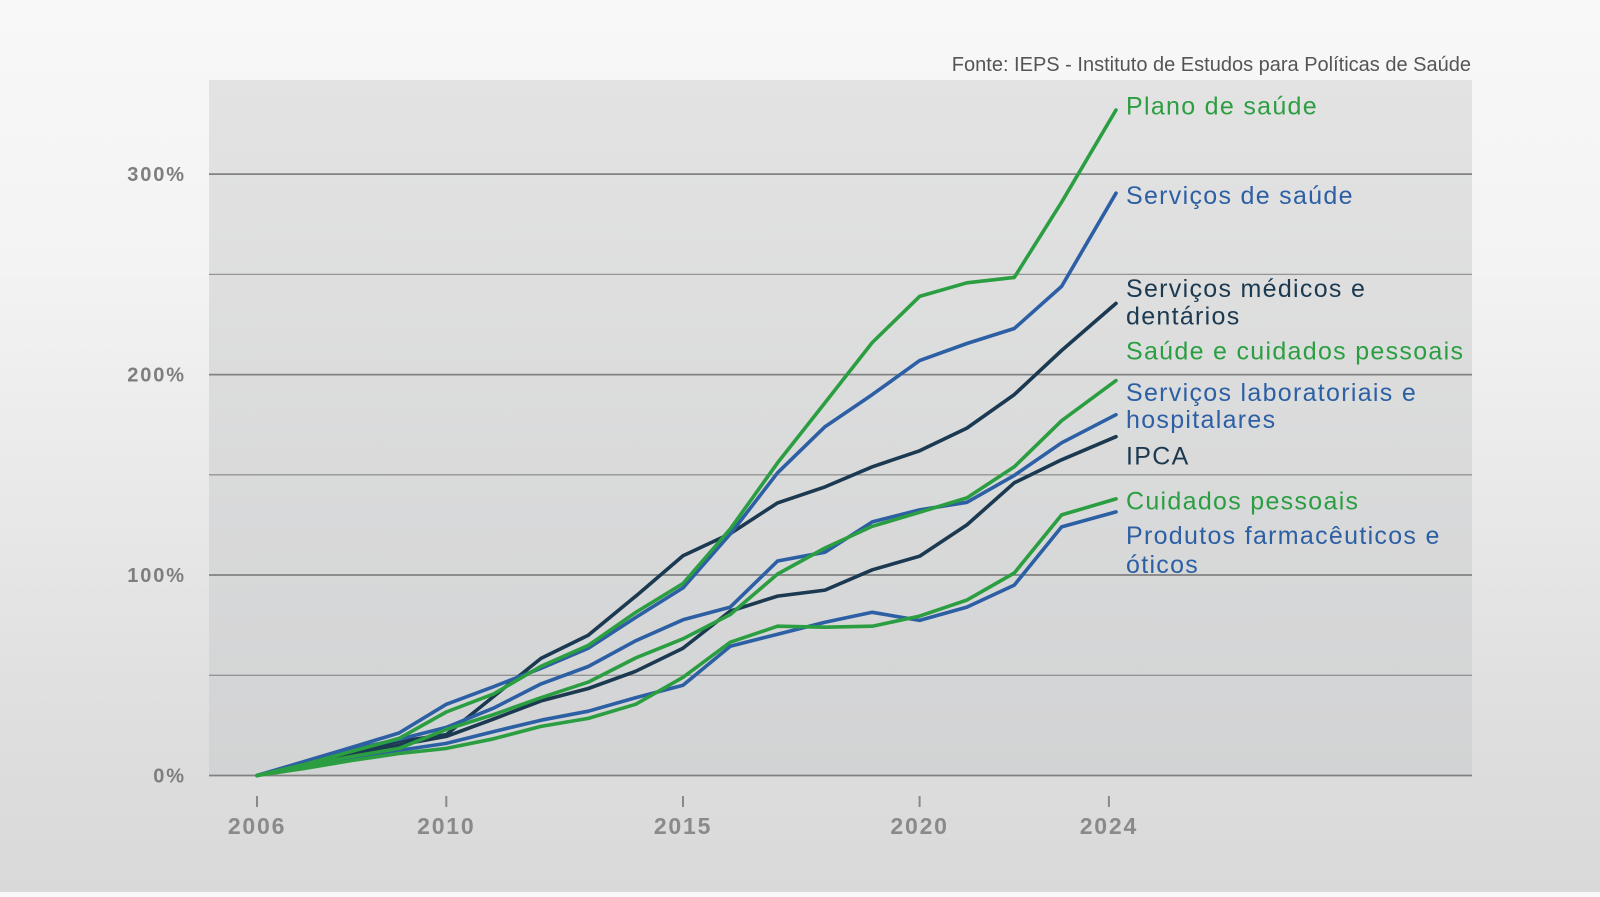 The width and height of the screenshot is (1600, 897). I want to click on svg-text: 2006, so click(257, 826).